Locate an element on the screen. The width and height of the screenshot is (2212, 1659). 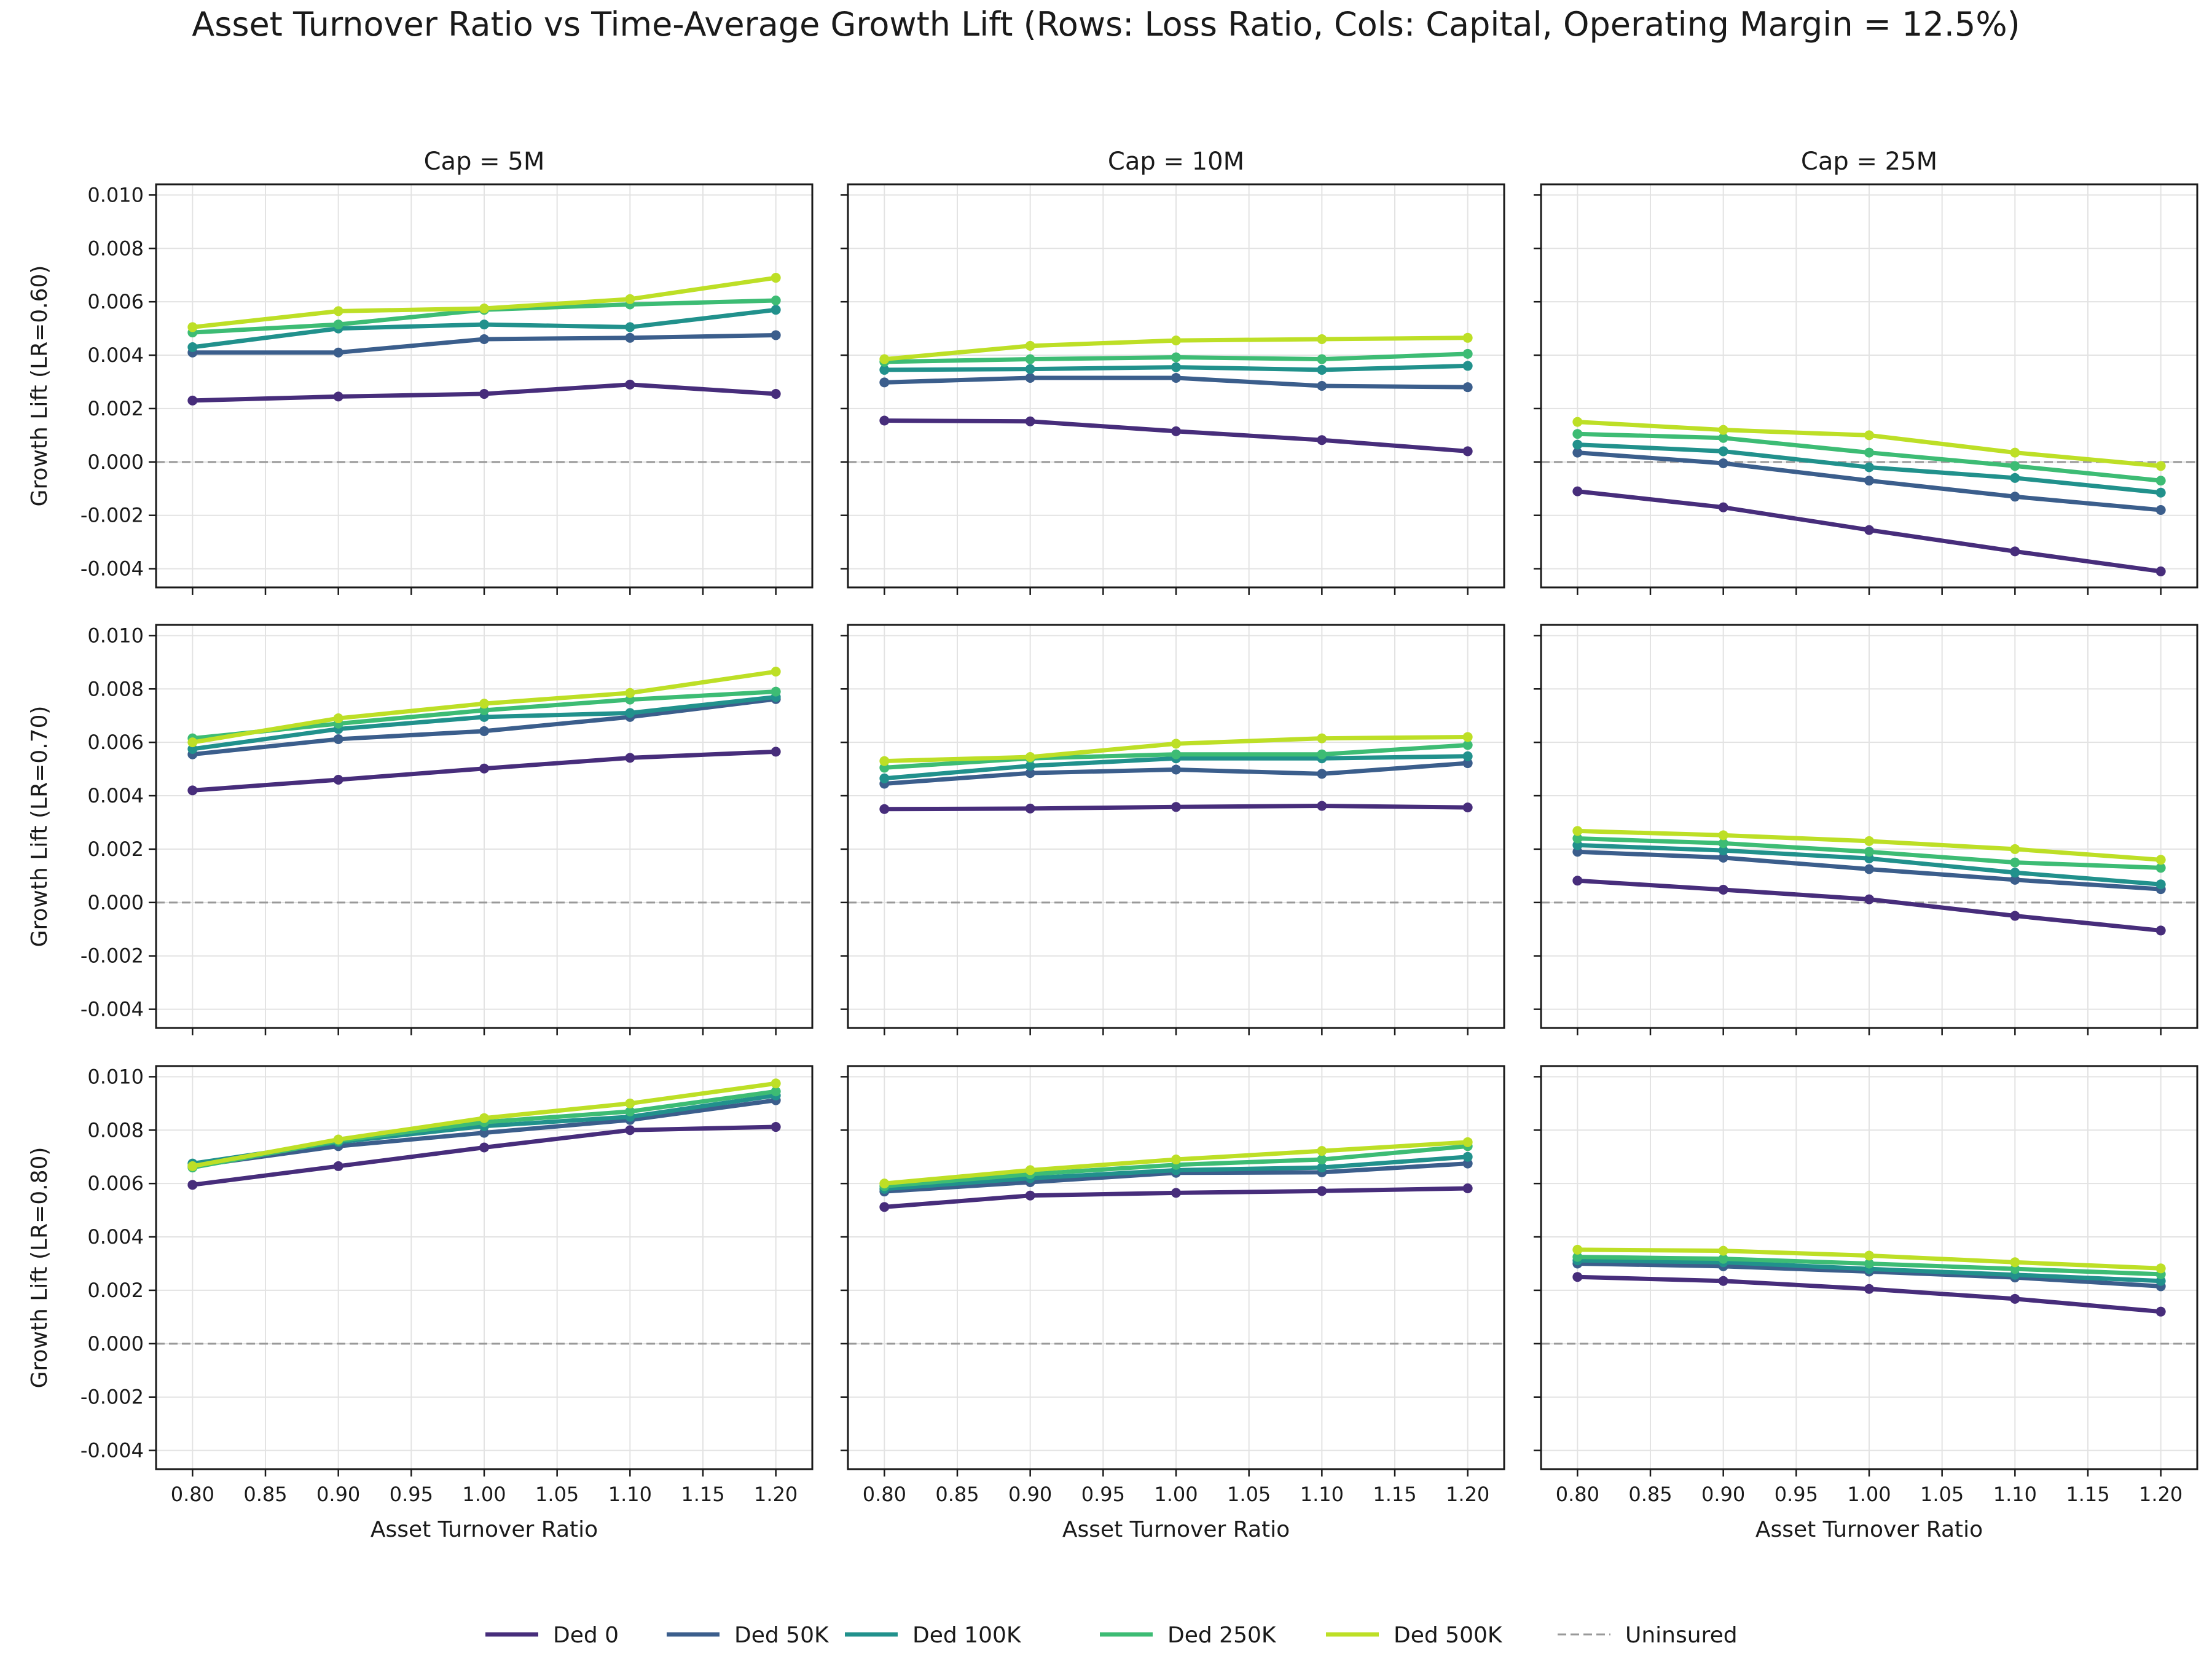
legend-label: Uninsured is located at coordinates (1681, 1635).